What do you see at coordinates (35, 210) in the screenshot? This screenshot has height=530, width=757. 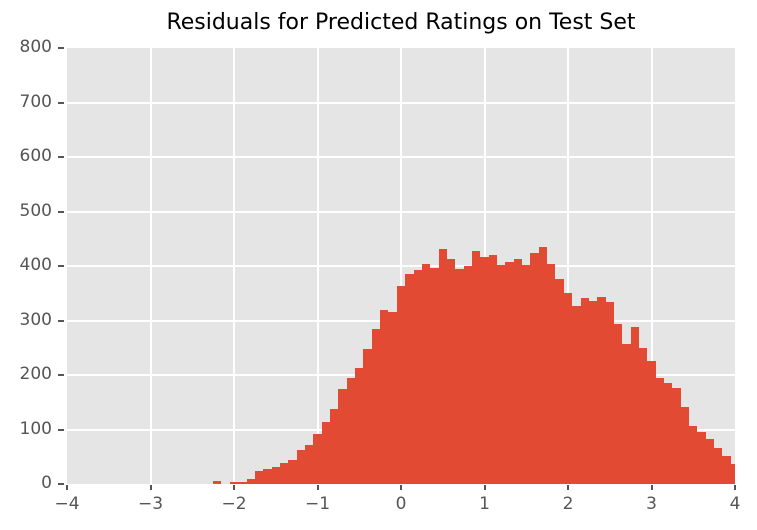 I see `y-tick-label: 500` at bounding box center [35, 210].